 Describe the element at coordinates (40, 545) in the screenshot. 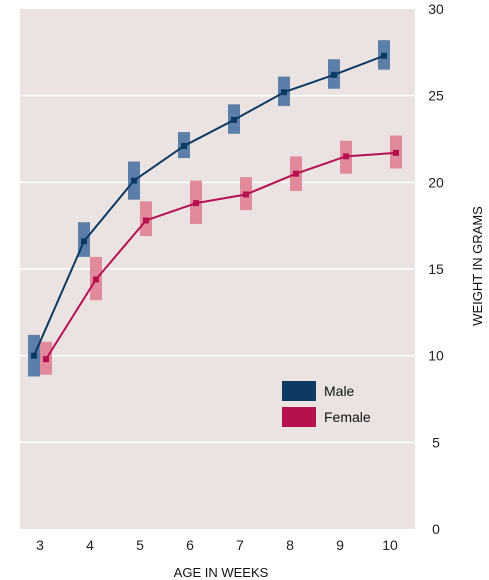

I see `x-tick-label-3: 3` at that location.